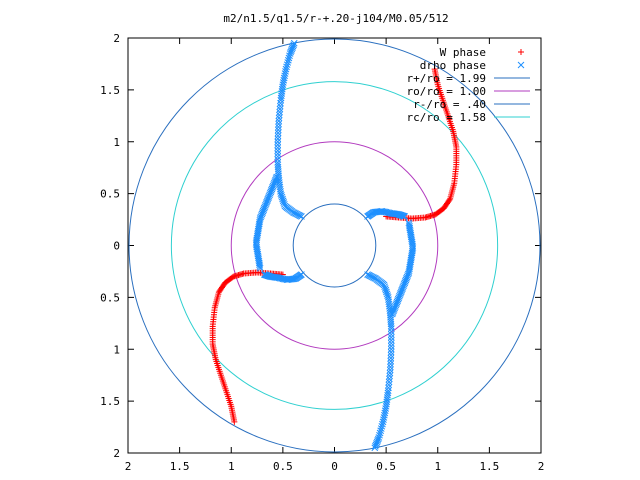 The height and width of the screenshot is (480, 640). I want to click on x-tick-label: 0.5, so click(386, 466).